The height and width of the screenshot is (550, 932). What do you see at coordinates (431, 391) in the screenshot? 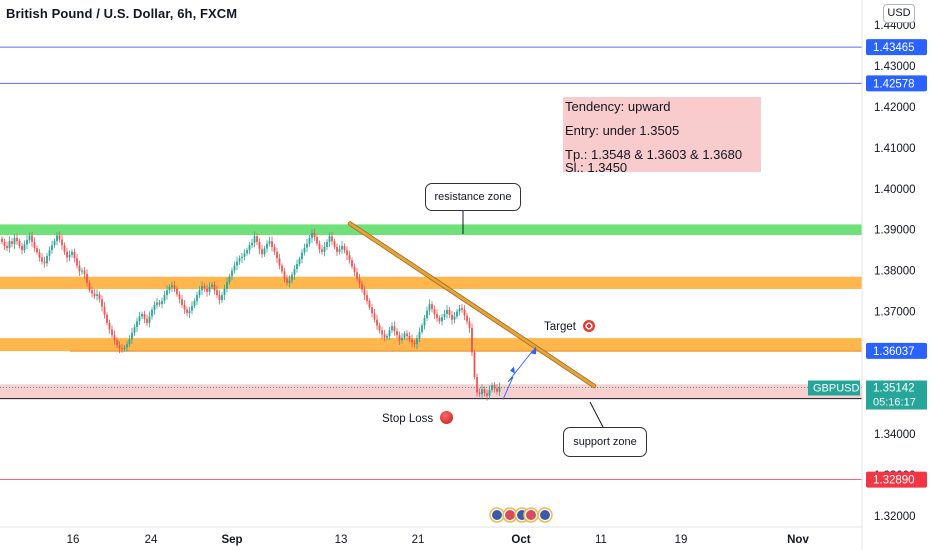
I see `zone-support` at bounding box center [431, 391].